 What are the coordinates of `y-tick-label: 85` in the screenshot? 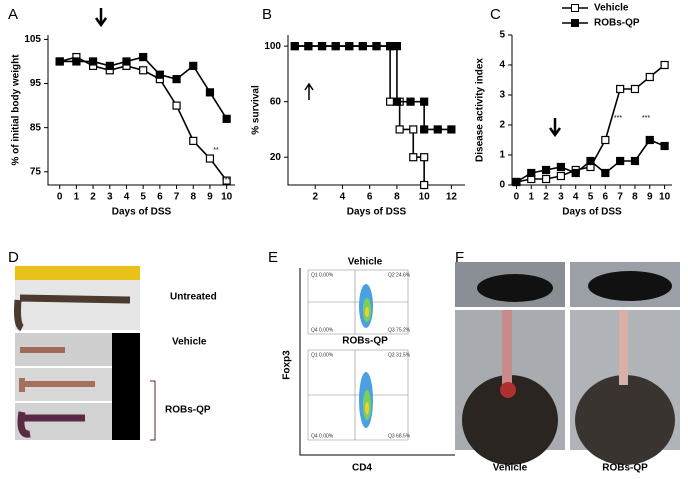 It's located at (36, 127).